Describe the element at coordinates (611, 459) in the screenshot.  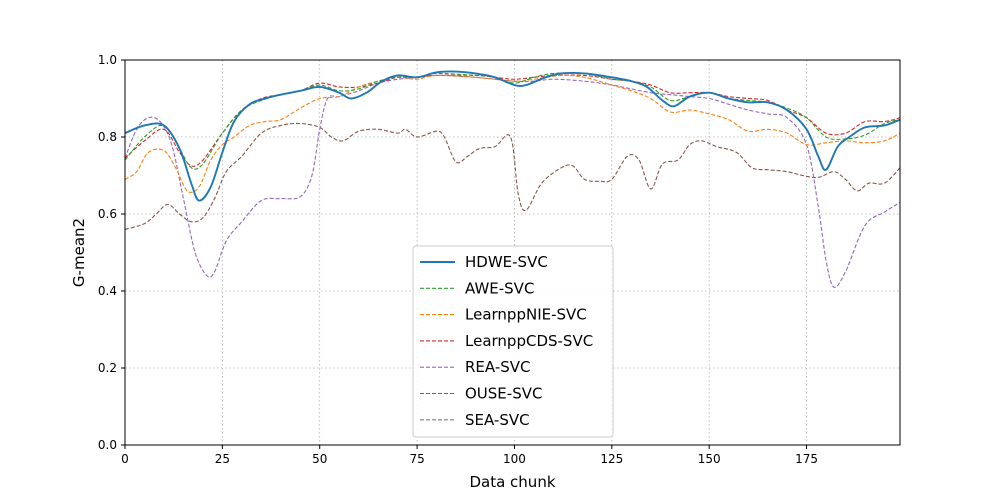
I see `x-tick-label: 125` at that location.